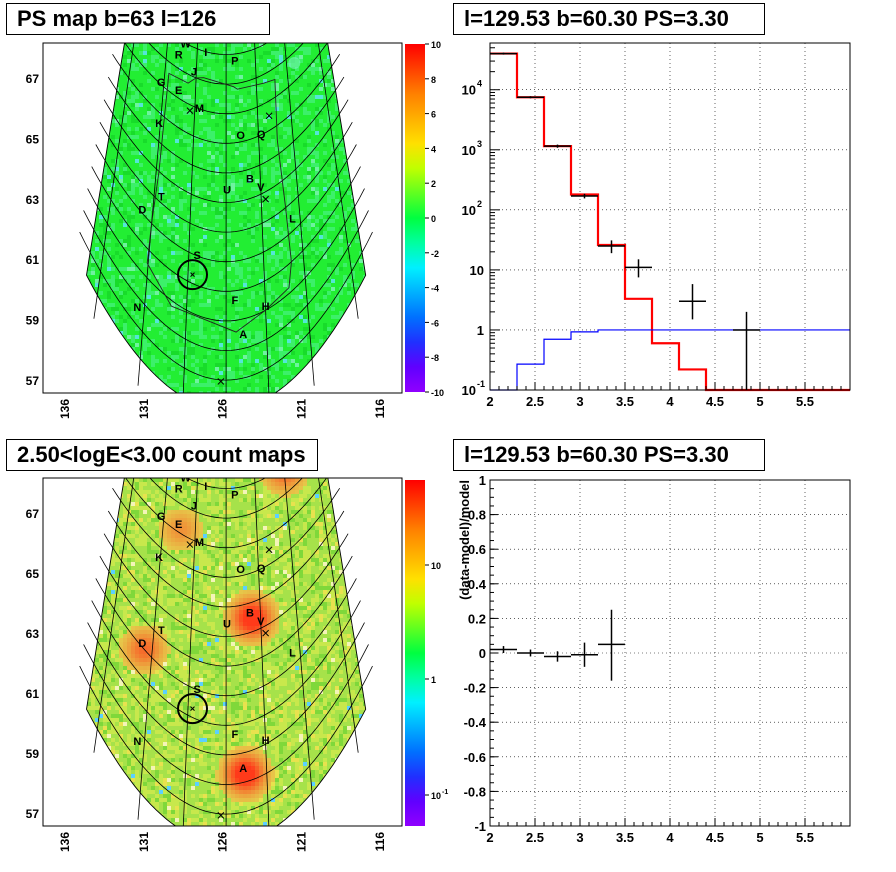 This screenshot has width=896, height=872. What do you see at coordinates (137, 308) in the screenshot?
I see `source-label-N: N` at bounding box center [137, 308].